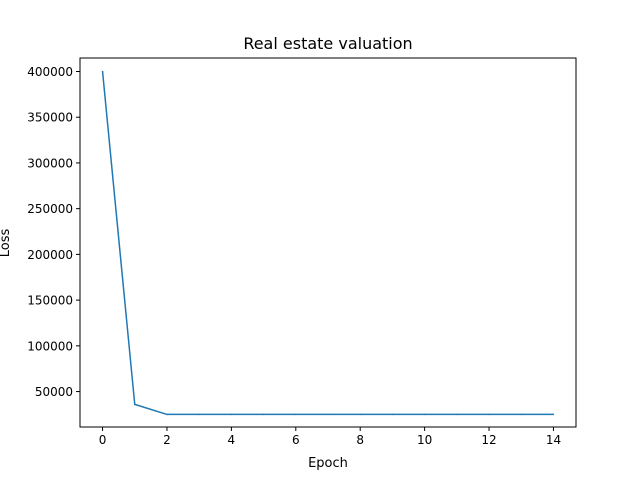  I want to click on y-tick-label: 200000, so click(50, 255).